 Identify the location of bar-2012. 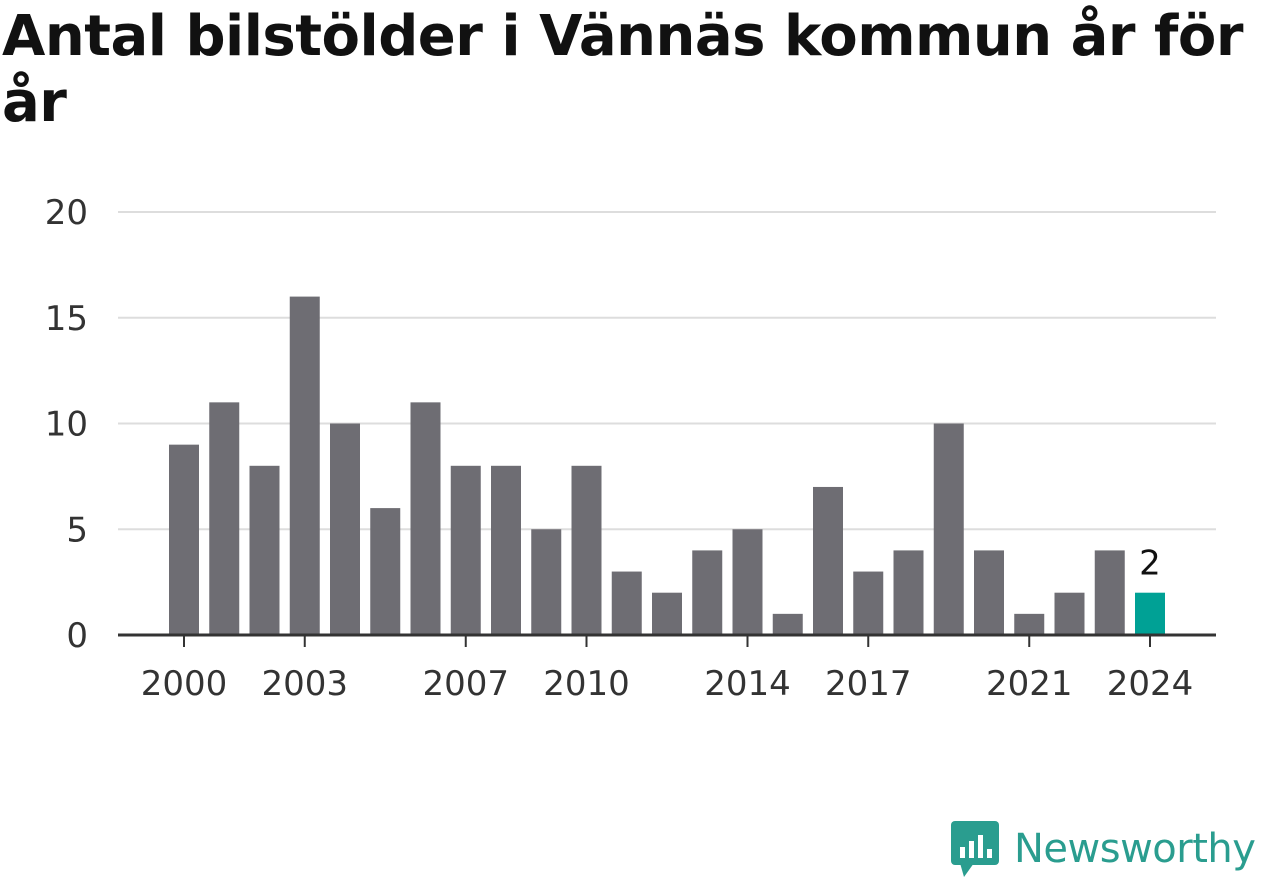
(667, 613).